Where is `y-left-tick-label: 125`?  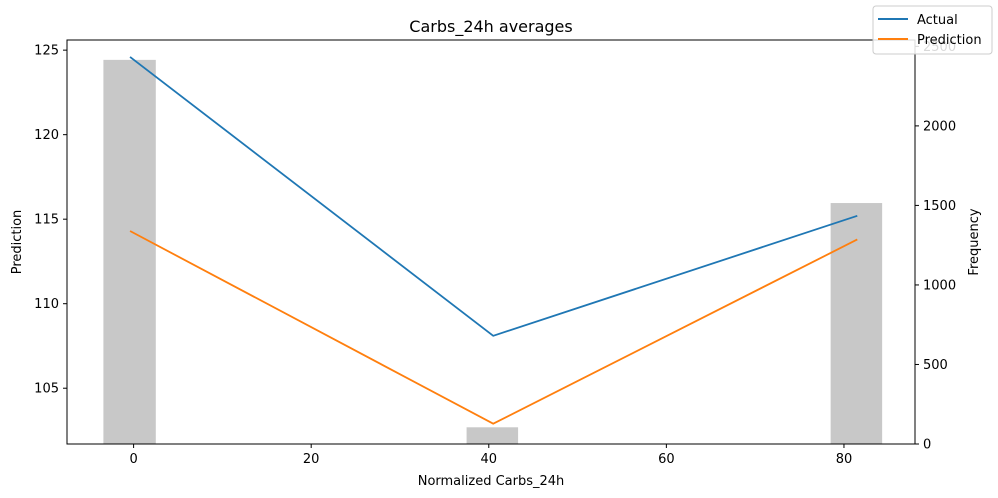 y-left-tick-label: 125 is located at coordinates (46, 51).